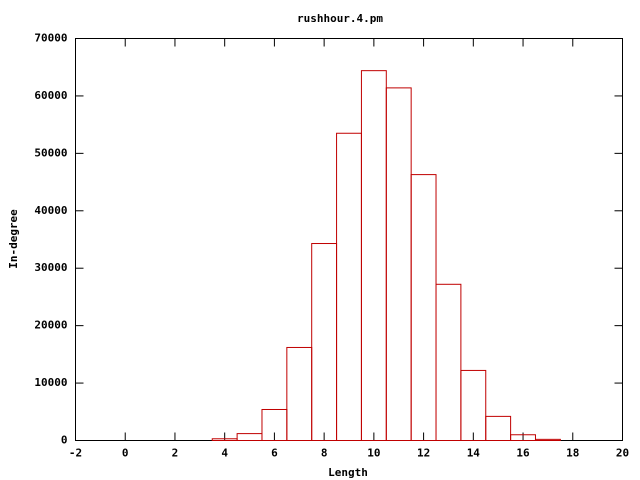 The image size is (640, 480). What do you see at coordinates (50, 95) in the screenshot?
I see `y-tick-label: 60000` at bounding box center [50, 95].